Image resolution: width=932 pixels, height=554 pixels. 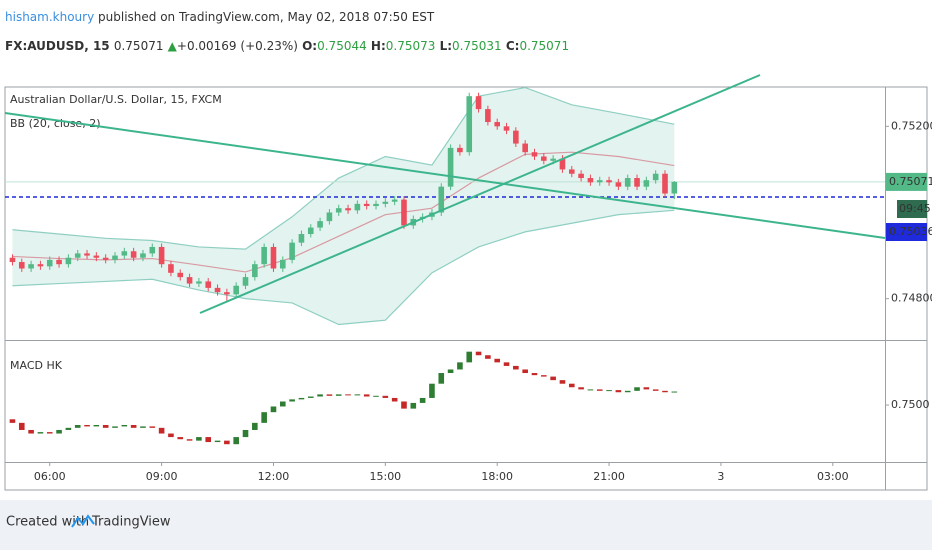 What do you see at coordinates (906, 232) in the screenshot?
I see `price-line-box` at bounding box center [906, 232].